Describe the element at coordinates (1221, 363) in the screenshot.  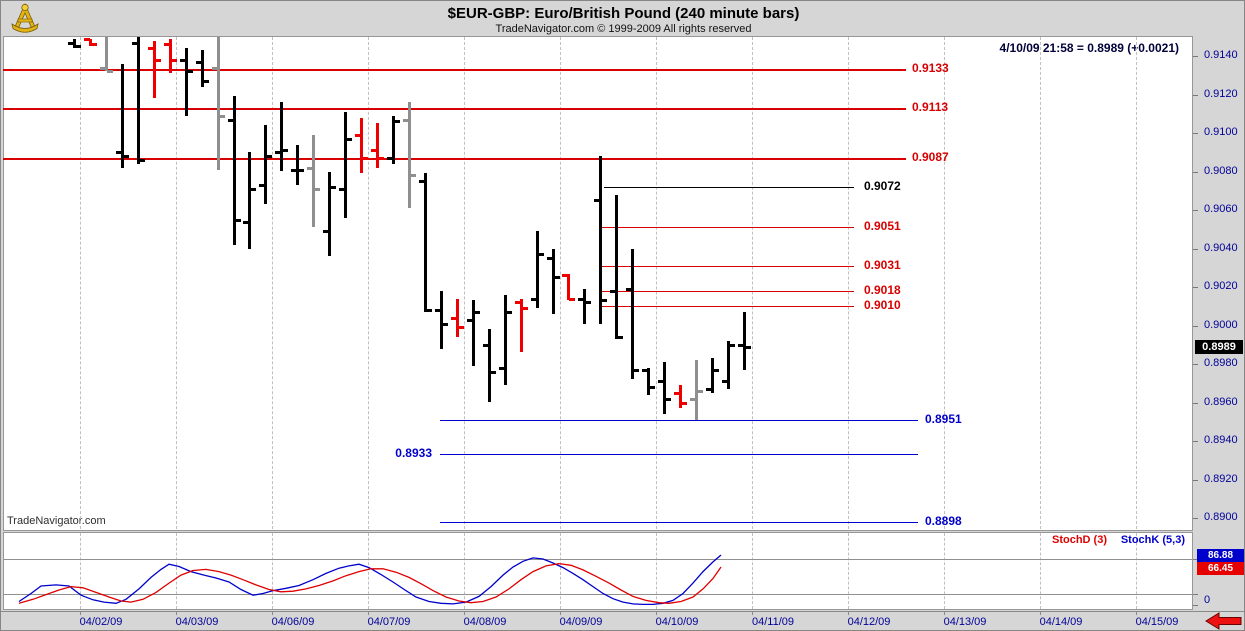
I see `price-axis-label: 0.8980` at that location.